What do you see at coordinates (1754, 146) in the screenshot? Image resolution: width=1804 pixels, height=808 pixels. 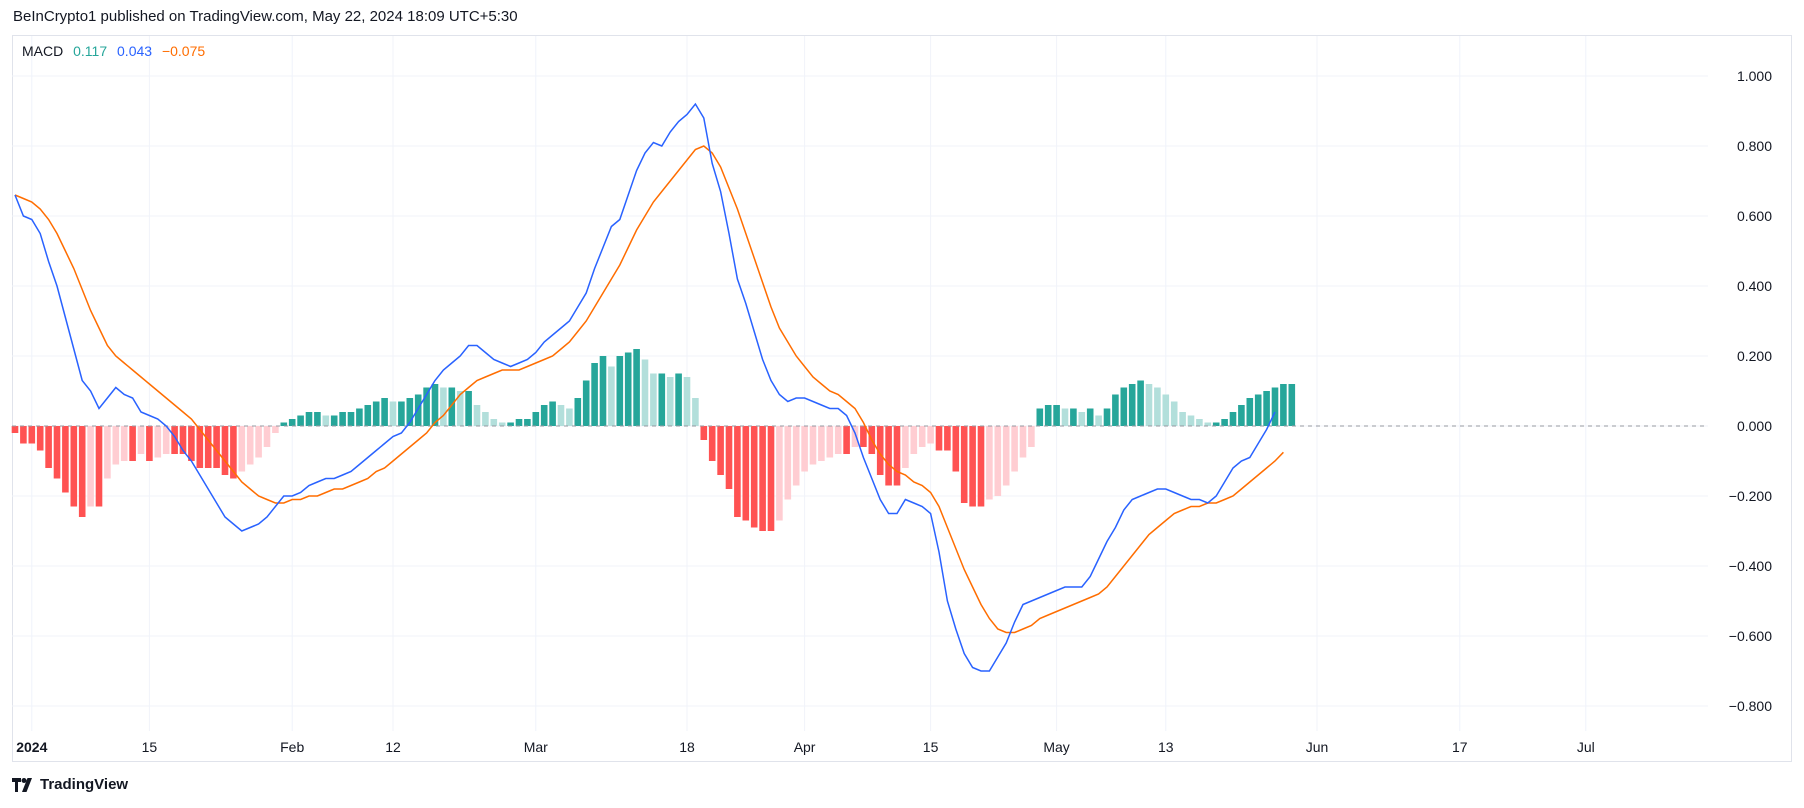 I see `y-tick-label: 0.800` at bounding box center [1754, 146].